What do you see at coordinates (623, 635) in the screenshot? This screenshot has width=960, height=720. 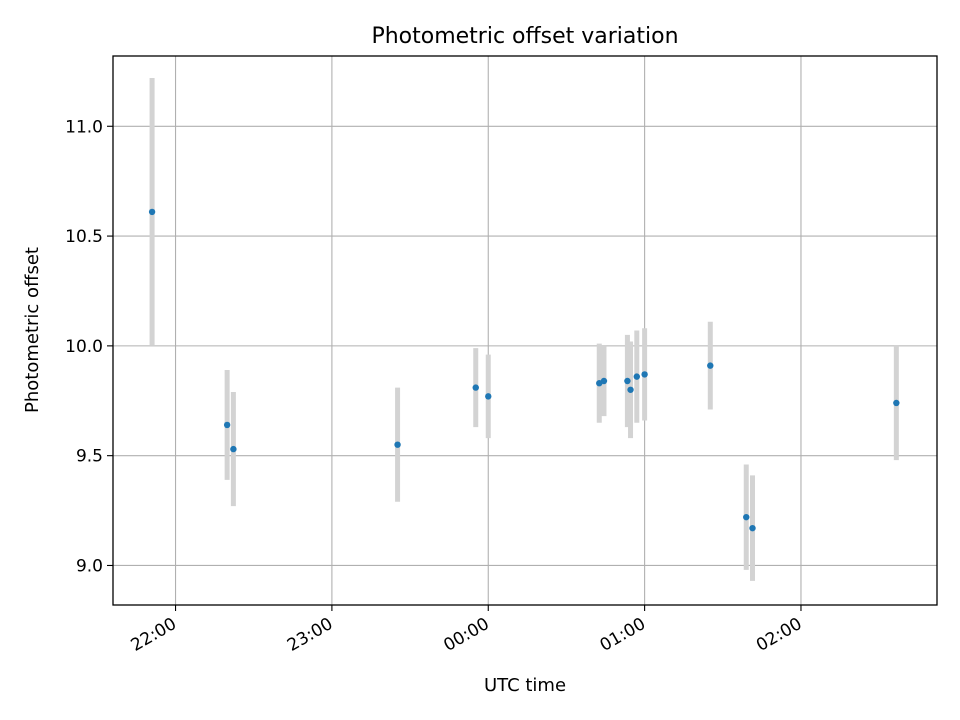 I see `x-tick-label: 01:00` at bounding box center [623, 635].